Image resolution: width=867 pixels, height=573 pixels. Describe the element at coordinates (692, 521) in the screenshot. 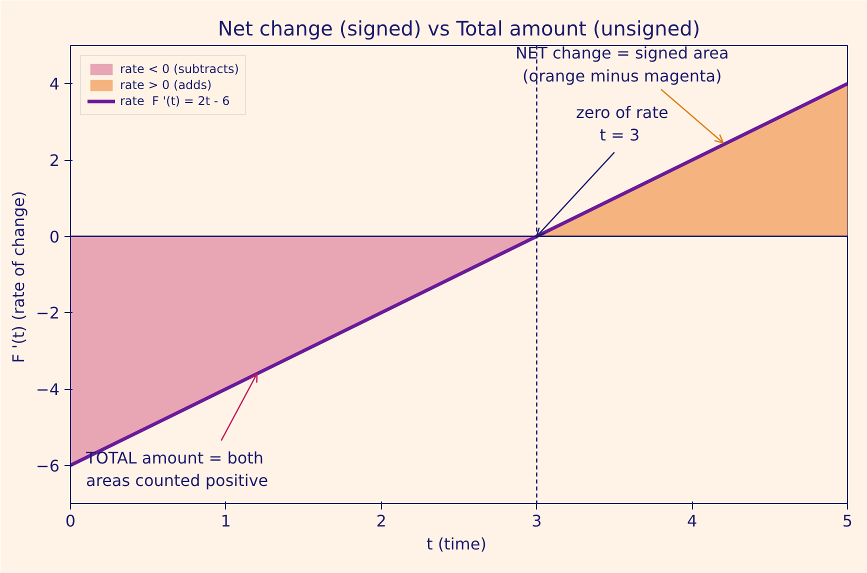

I see `x-tick-label: 4` at that location.